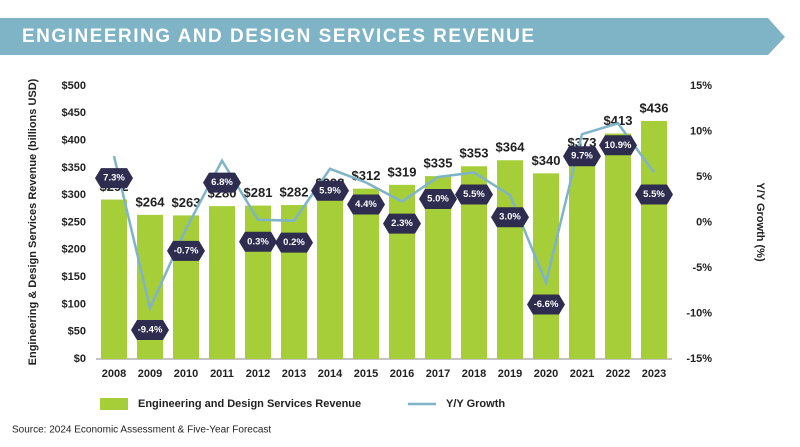 The height and width of the screenshot is (447, 800). Describe the element at coordinates (186, 374) in the screenshot. I see `x-tick-label: 2010` at that location.